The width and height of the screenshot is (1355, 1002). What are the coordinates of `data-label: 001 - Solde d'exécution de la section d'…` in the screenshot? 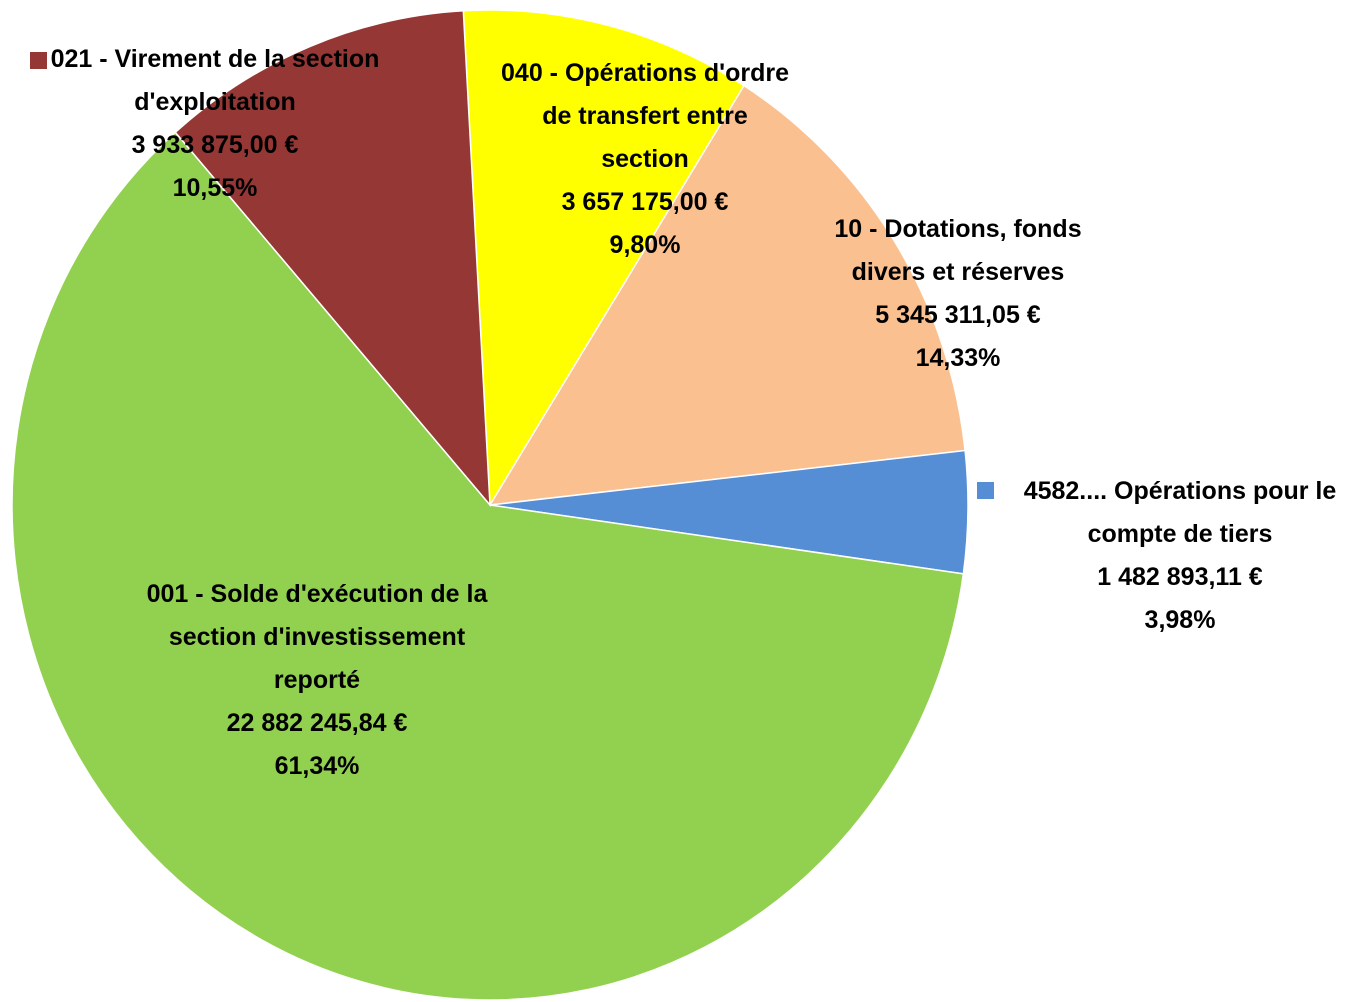 It's located at (317, 680).